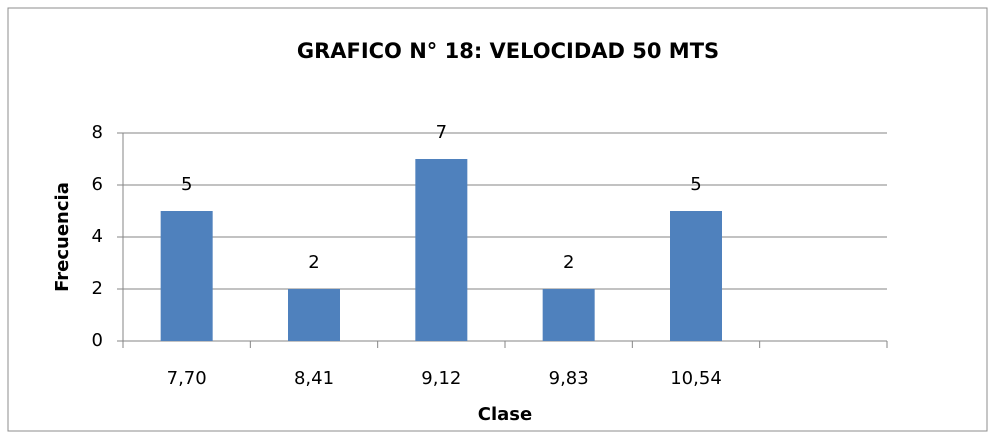 The image size is (995, 439). What do you see at coordinates (62, 237) in the screenshot?
I see `y-axis-label: Frecuencia` at bounding box center [62, 237].